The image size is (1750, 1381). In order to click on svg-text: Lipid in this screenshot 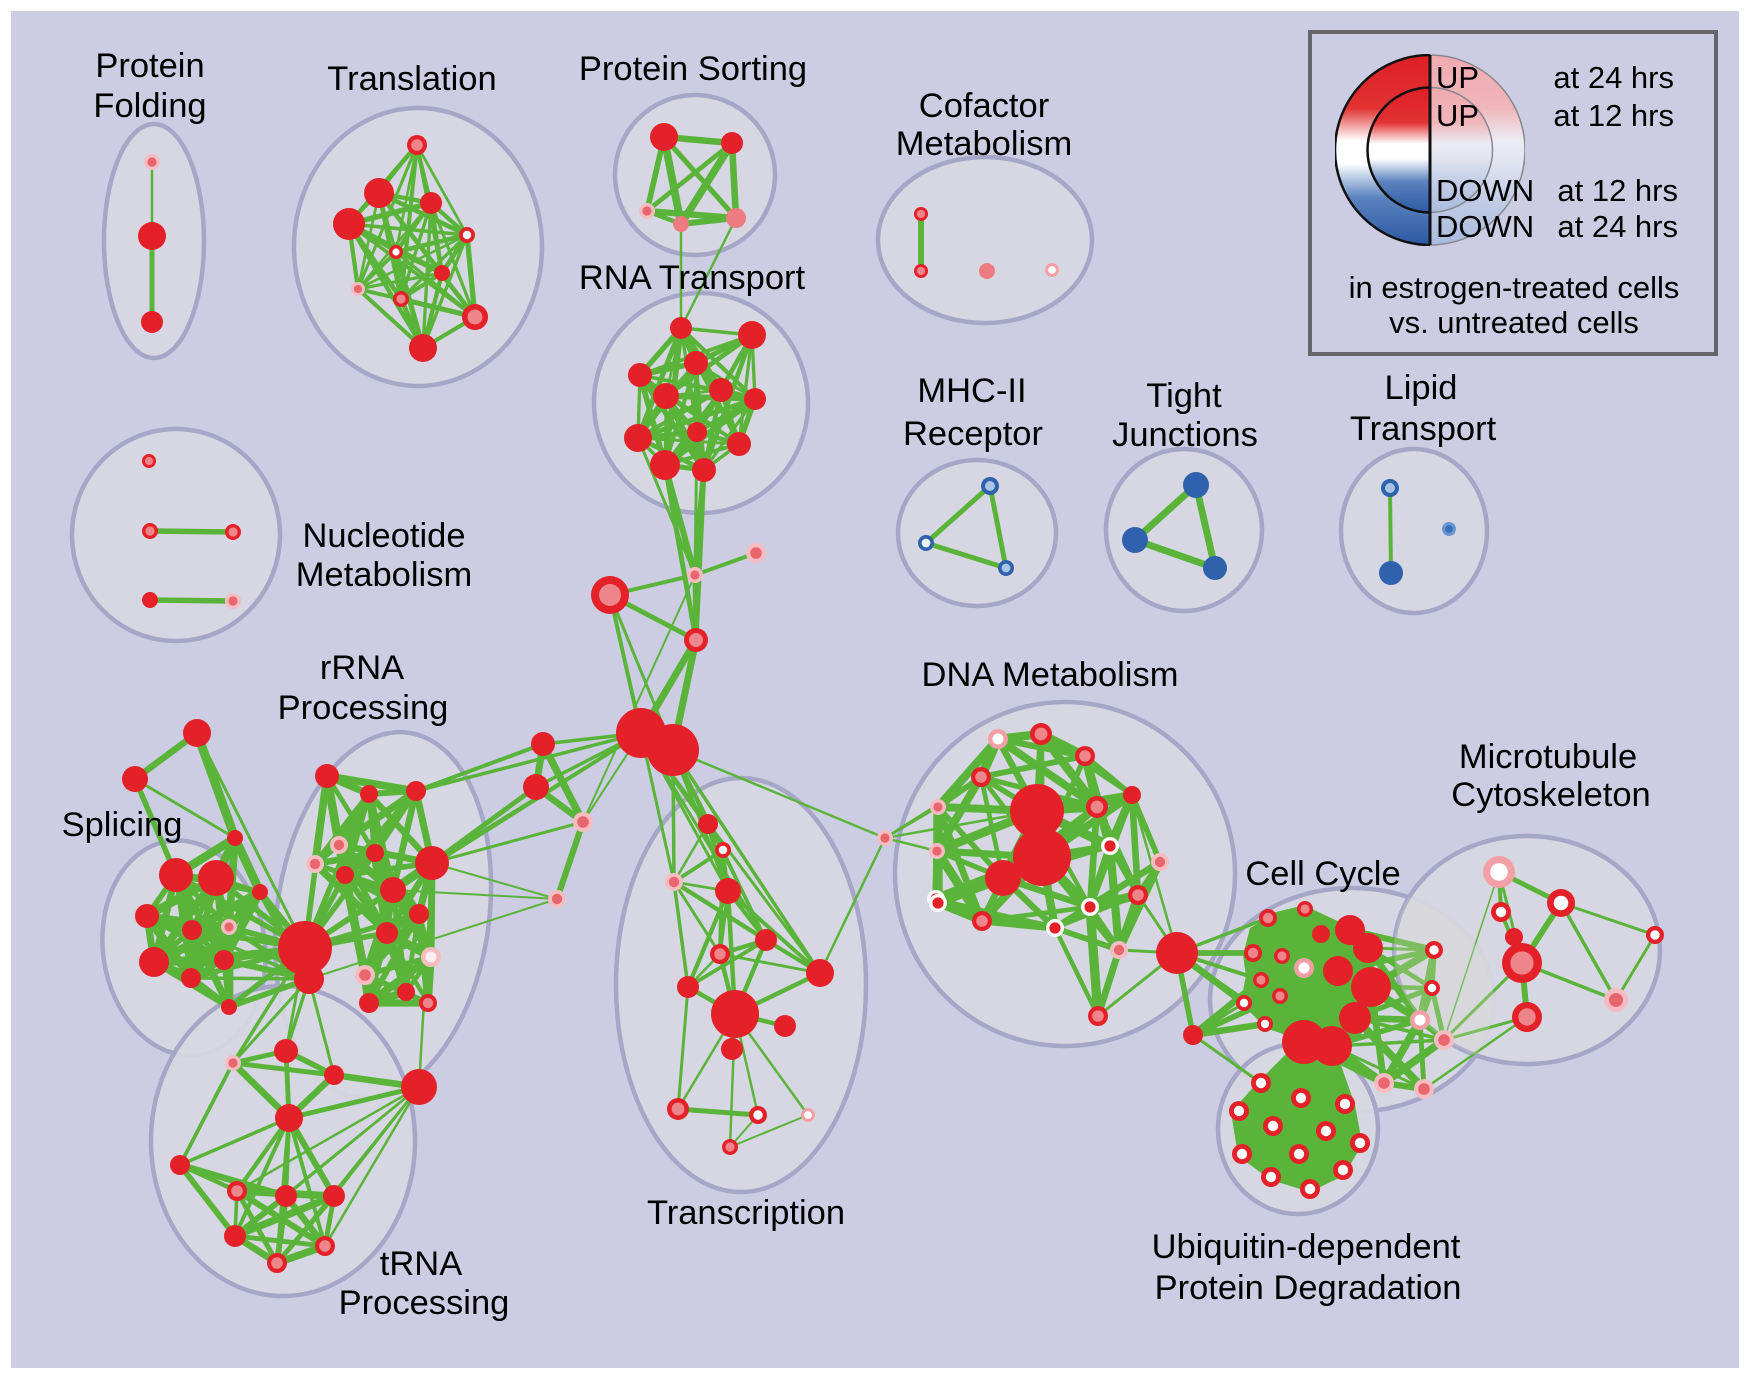, I will do `click(1421, 388)`.